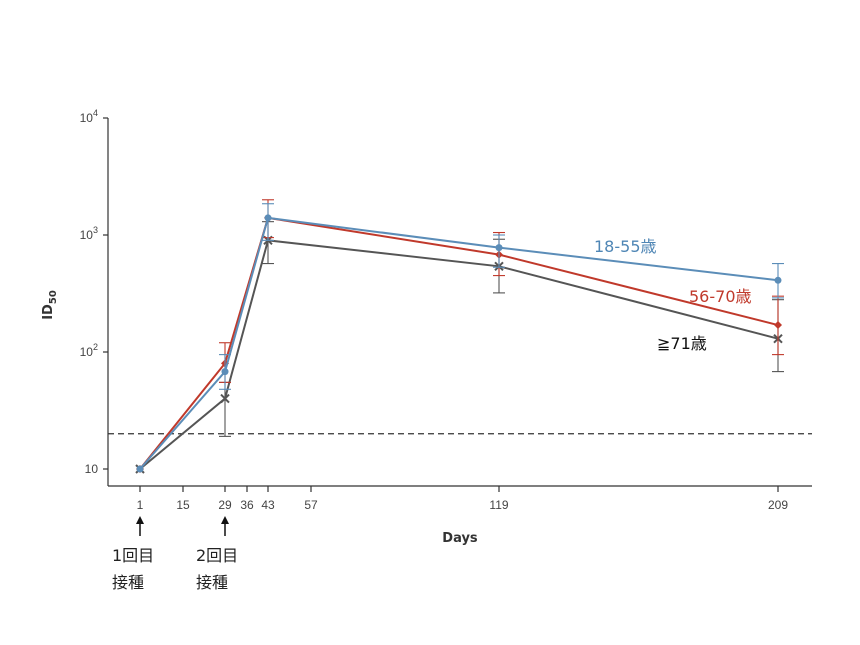 This screenshot has height=645, width=860. Describe the element at coordinates (625, 246) in the screenshot. I see `series-label-0: 18-55歳` at that location.